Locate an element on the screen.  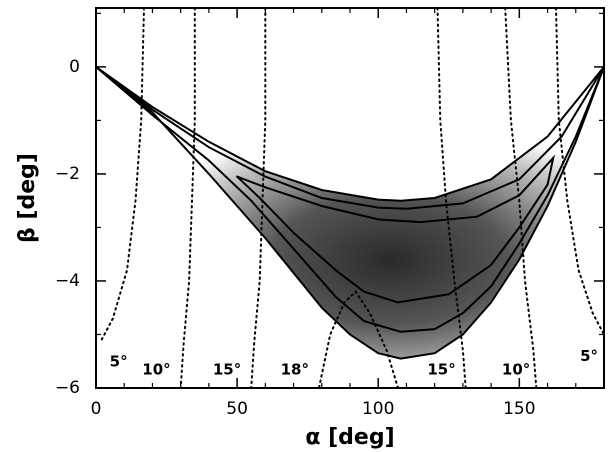
y-tick-label: −4 is located at coordinates (67, 281).